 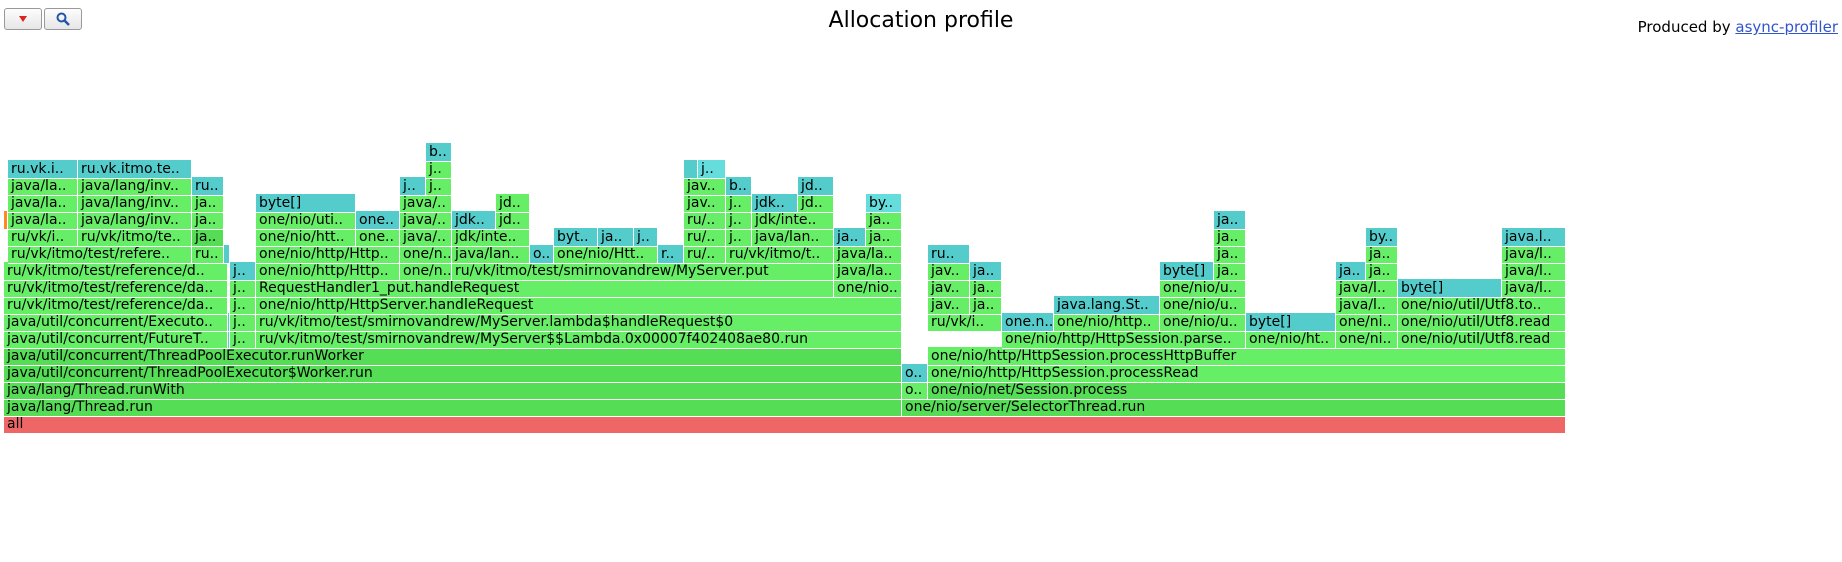 I want to click on flame-frame: one/nio.., so click(x=868, y=288).